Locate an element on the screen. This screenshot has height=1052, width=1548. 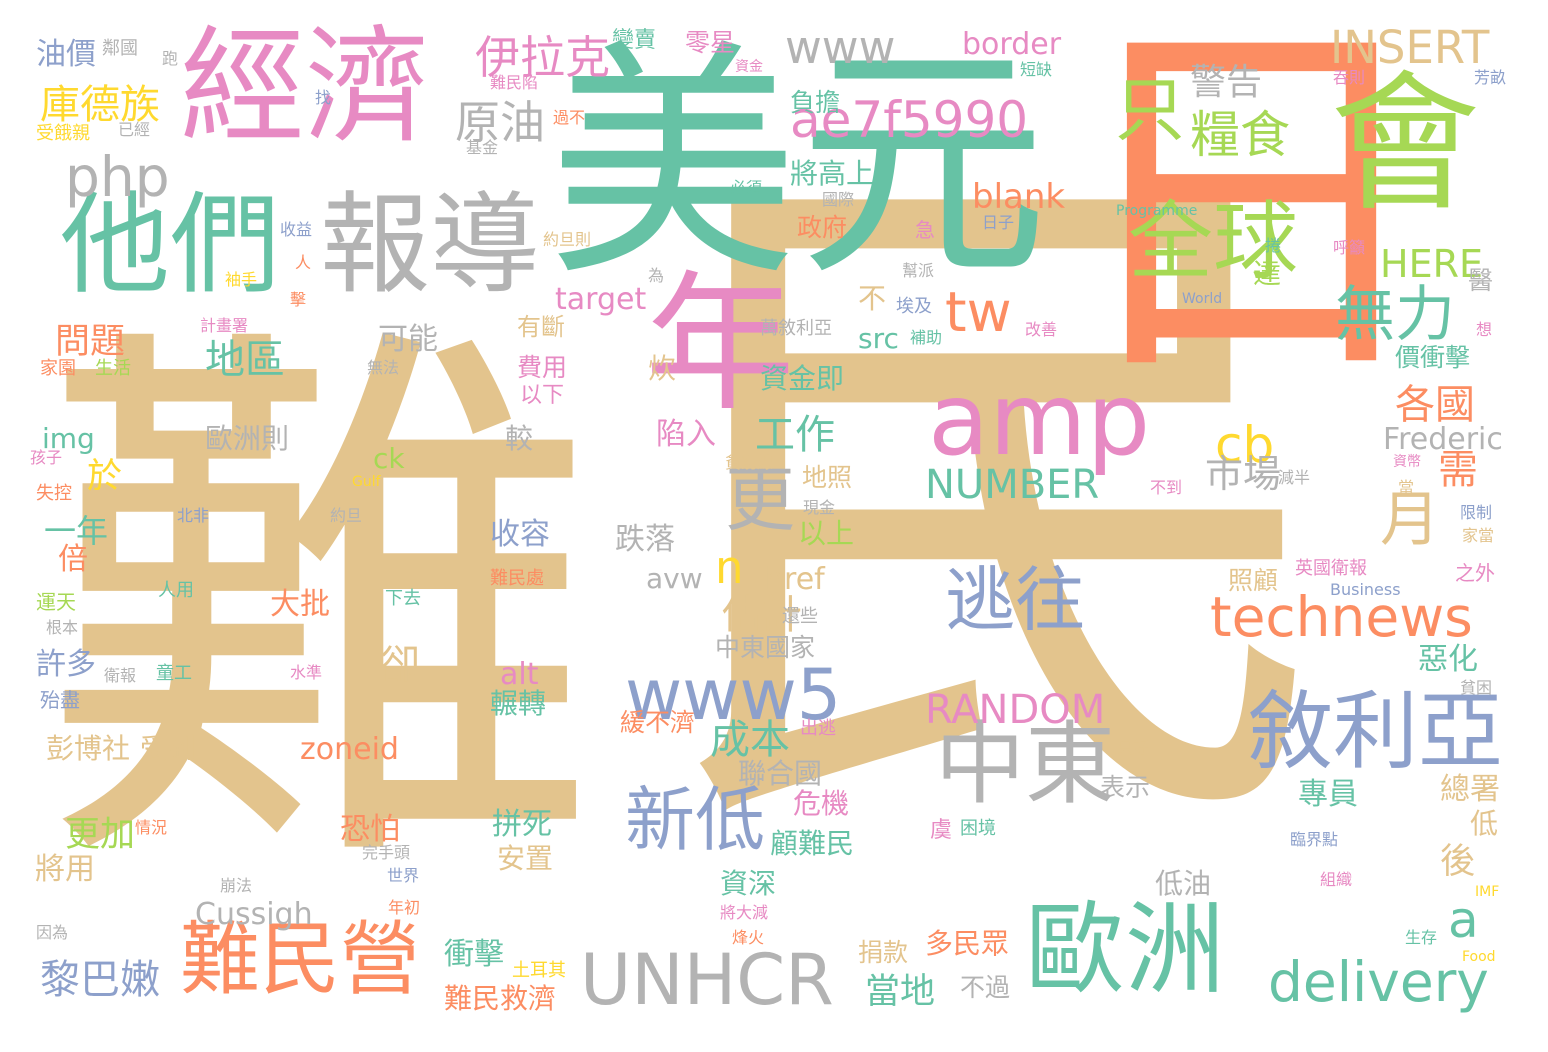
cloud-word: src is located at coordinates (878, 338).